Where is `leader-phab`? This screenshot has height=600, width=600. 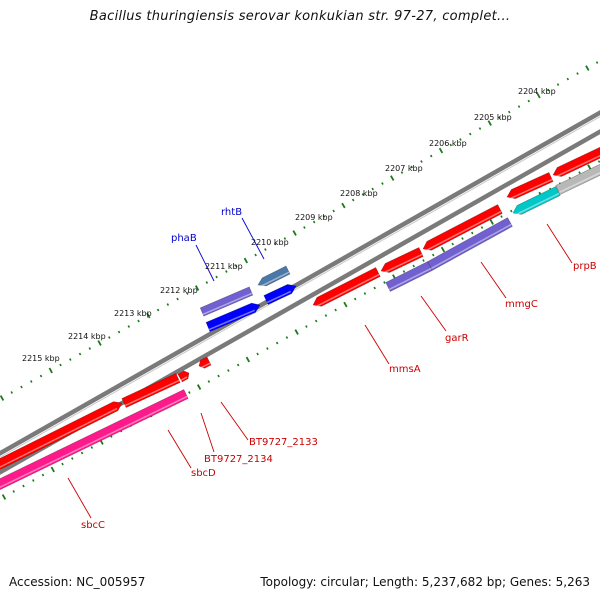 leader-phab is located at coordinates (205, 263).